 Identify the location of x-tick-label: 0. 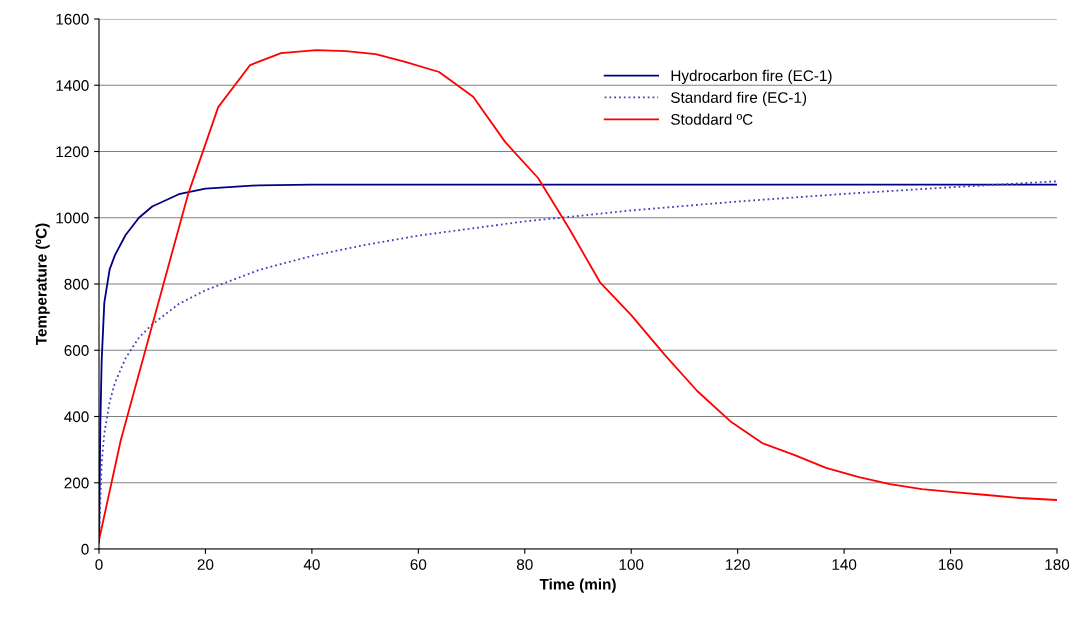
(99, 564).